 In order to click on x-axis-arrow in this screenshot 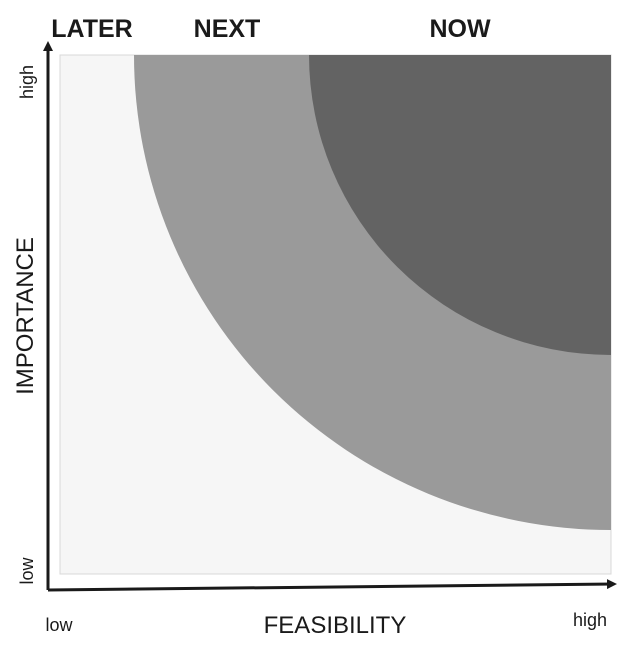, I will do `click(332, 585)`.